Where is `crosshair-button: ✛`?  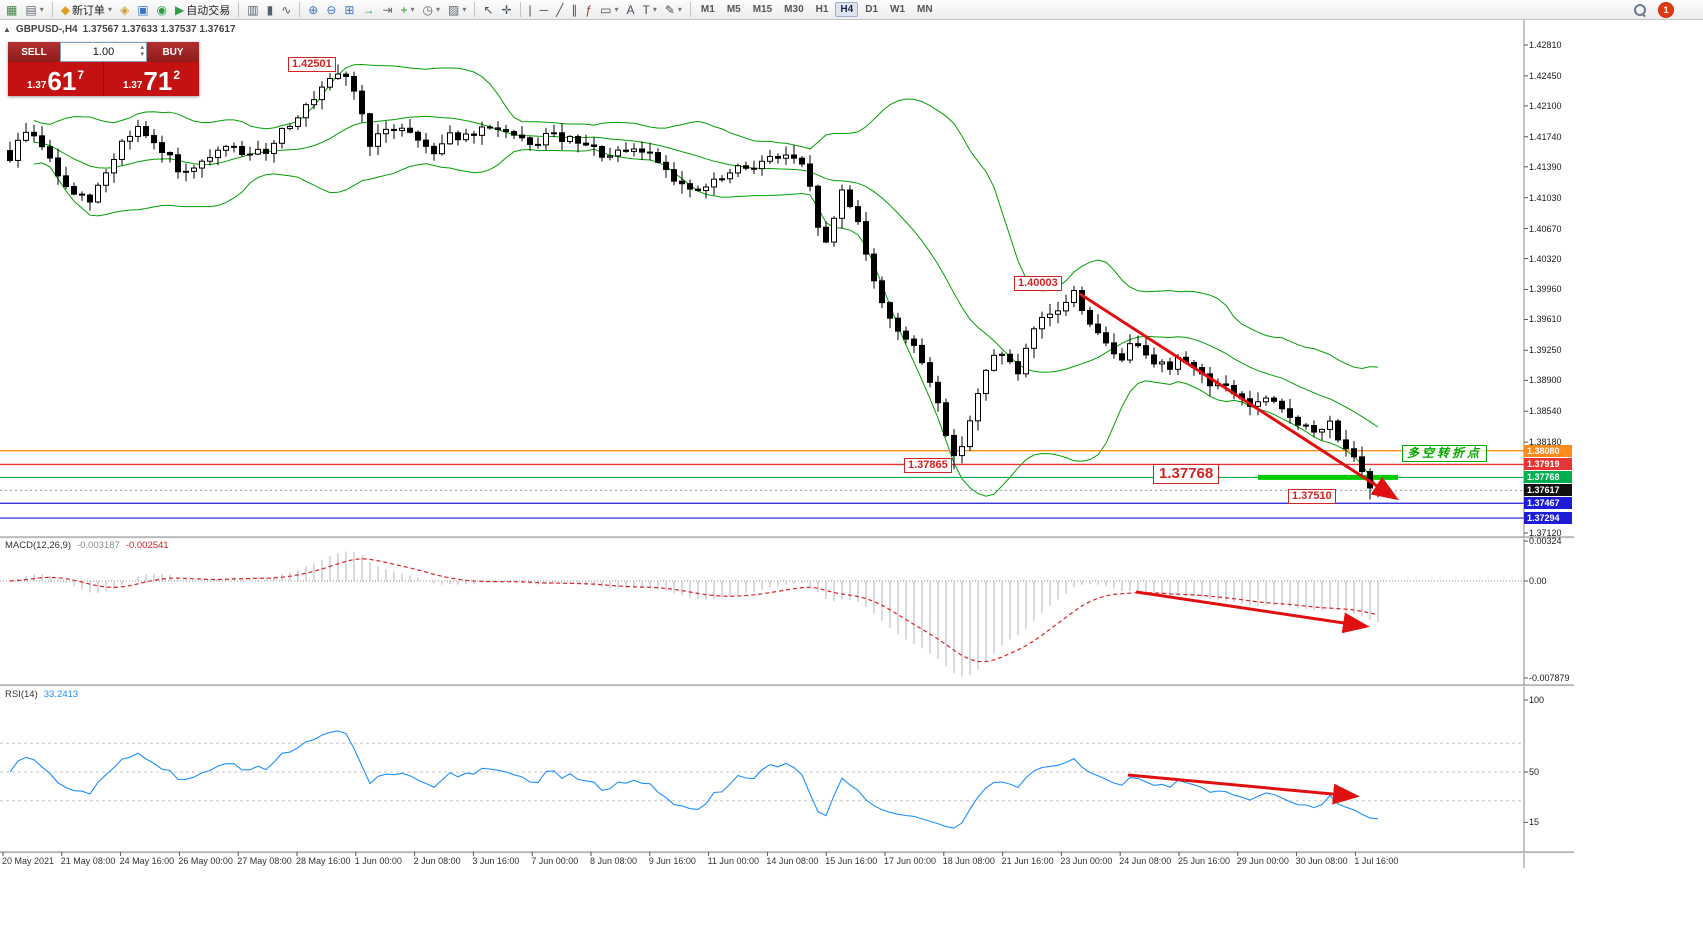
crosshair-button: ✛ is located at coordinates (506, 10).